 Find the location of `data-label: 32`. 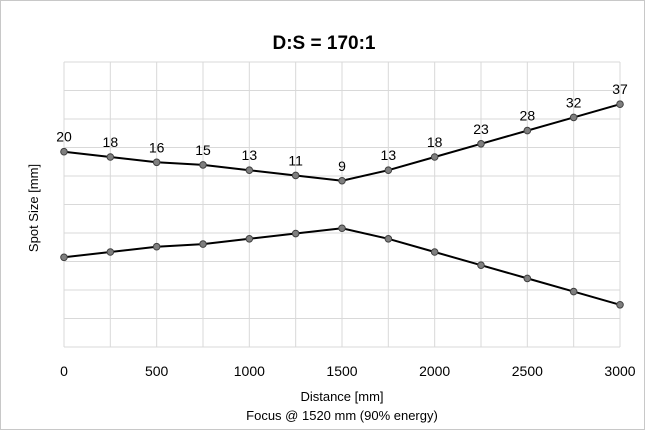

data-label: 32 is located at coordinates (574, 102).